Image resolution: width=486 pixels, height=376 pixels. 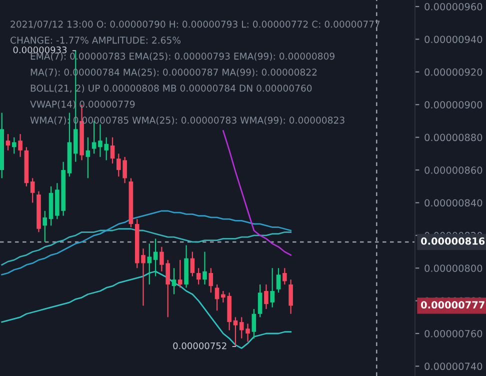 I want to click on y-tick-label: 0.00000860, so click(x=453, y=170).